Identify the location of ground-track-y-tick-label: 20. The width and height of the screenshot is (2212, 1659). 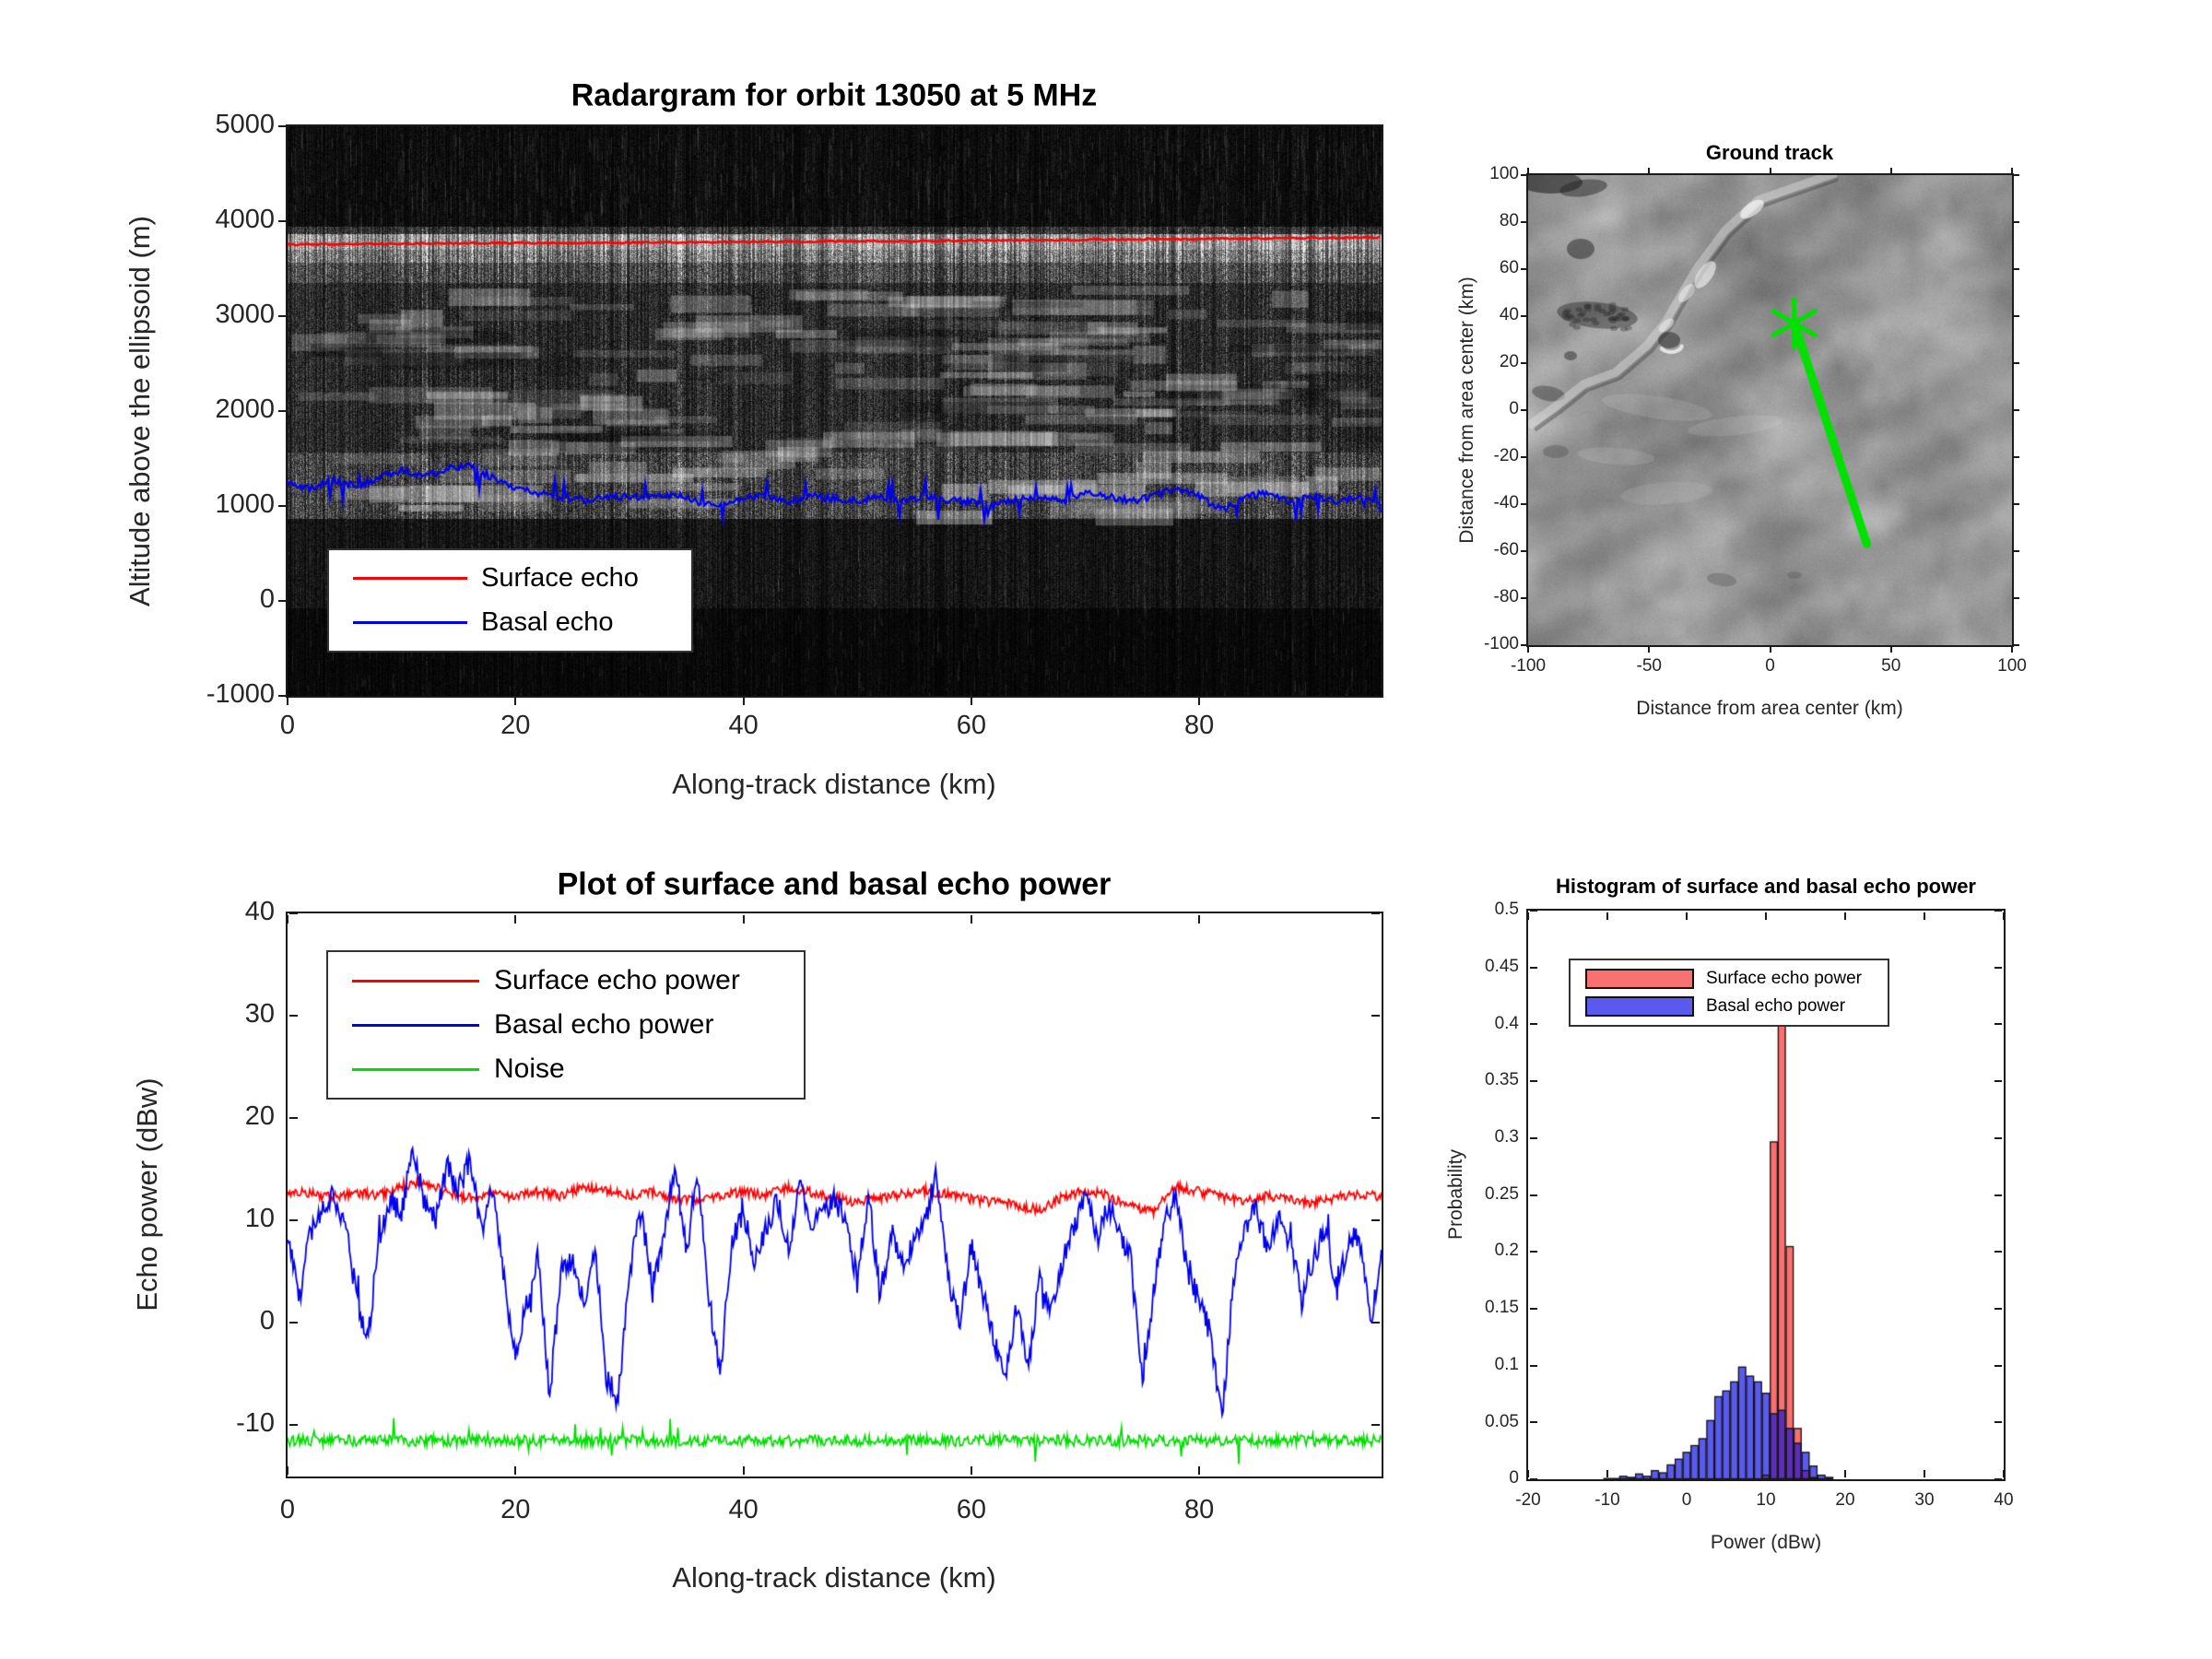
(1509, 362).